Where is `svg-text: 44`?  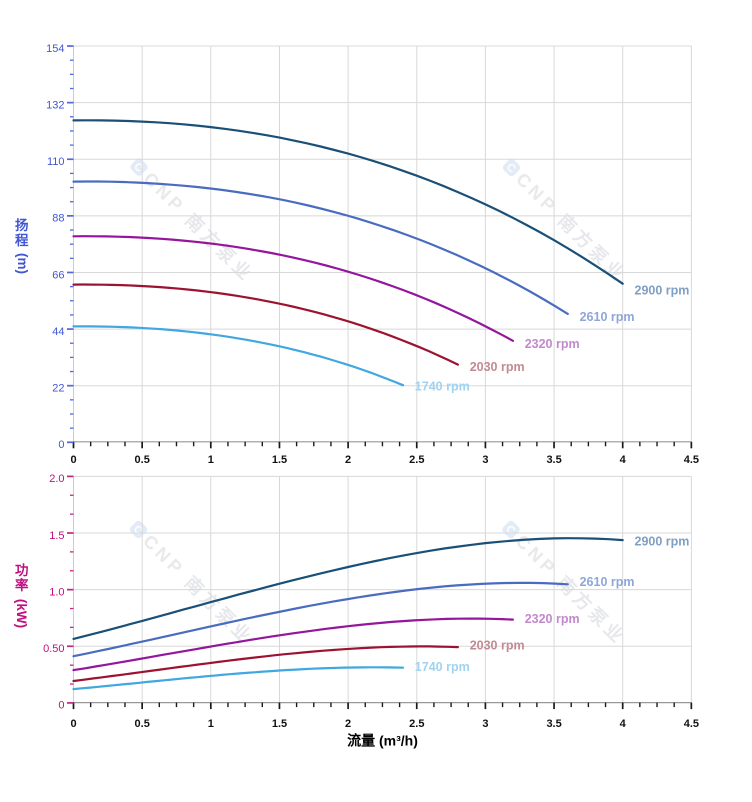
svg-text: 44 is located at coordinates (58, 332).